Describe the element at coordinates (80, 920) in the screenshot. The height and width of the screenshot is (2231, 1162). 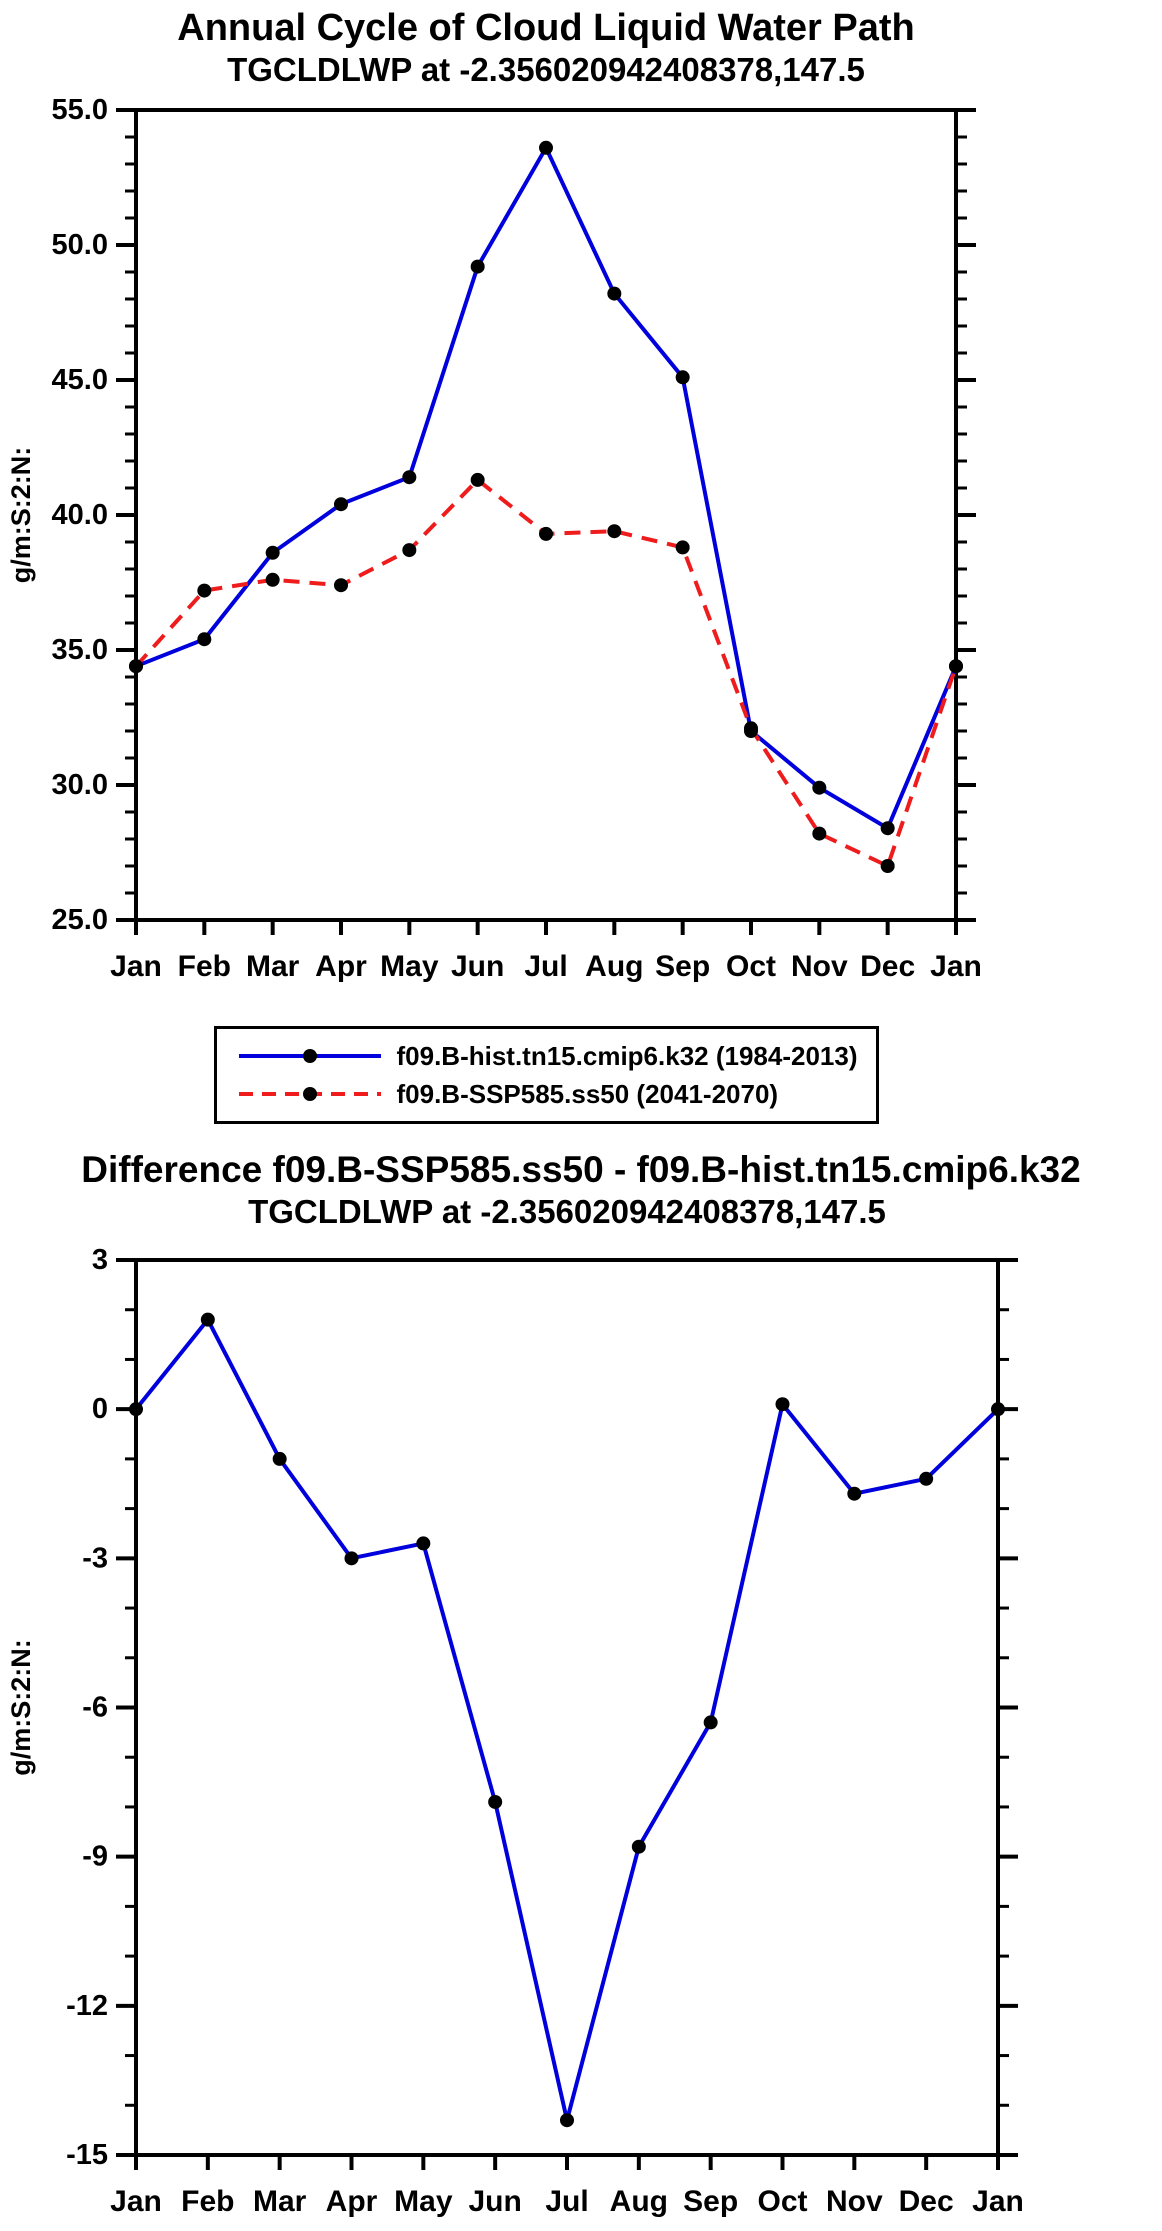
I see `svg-text: 25.0` at that location.